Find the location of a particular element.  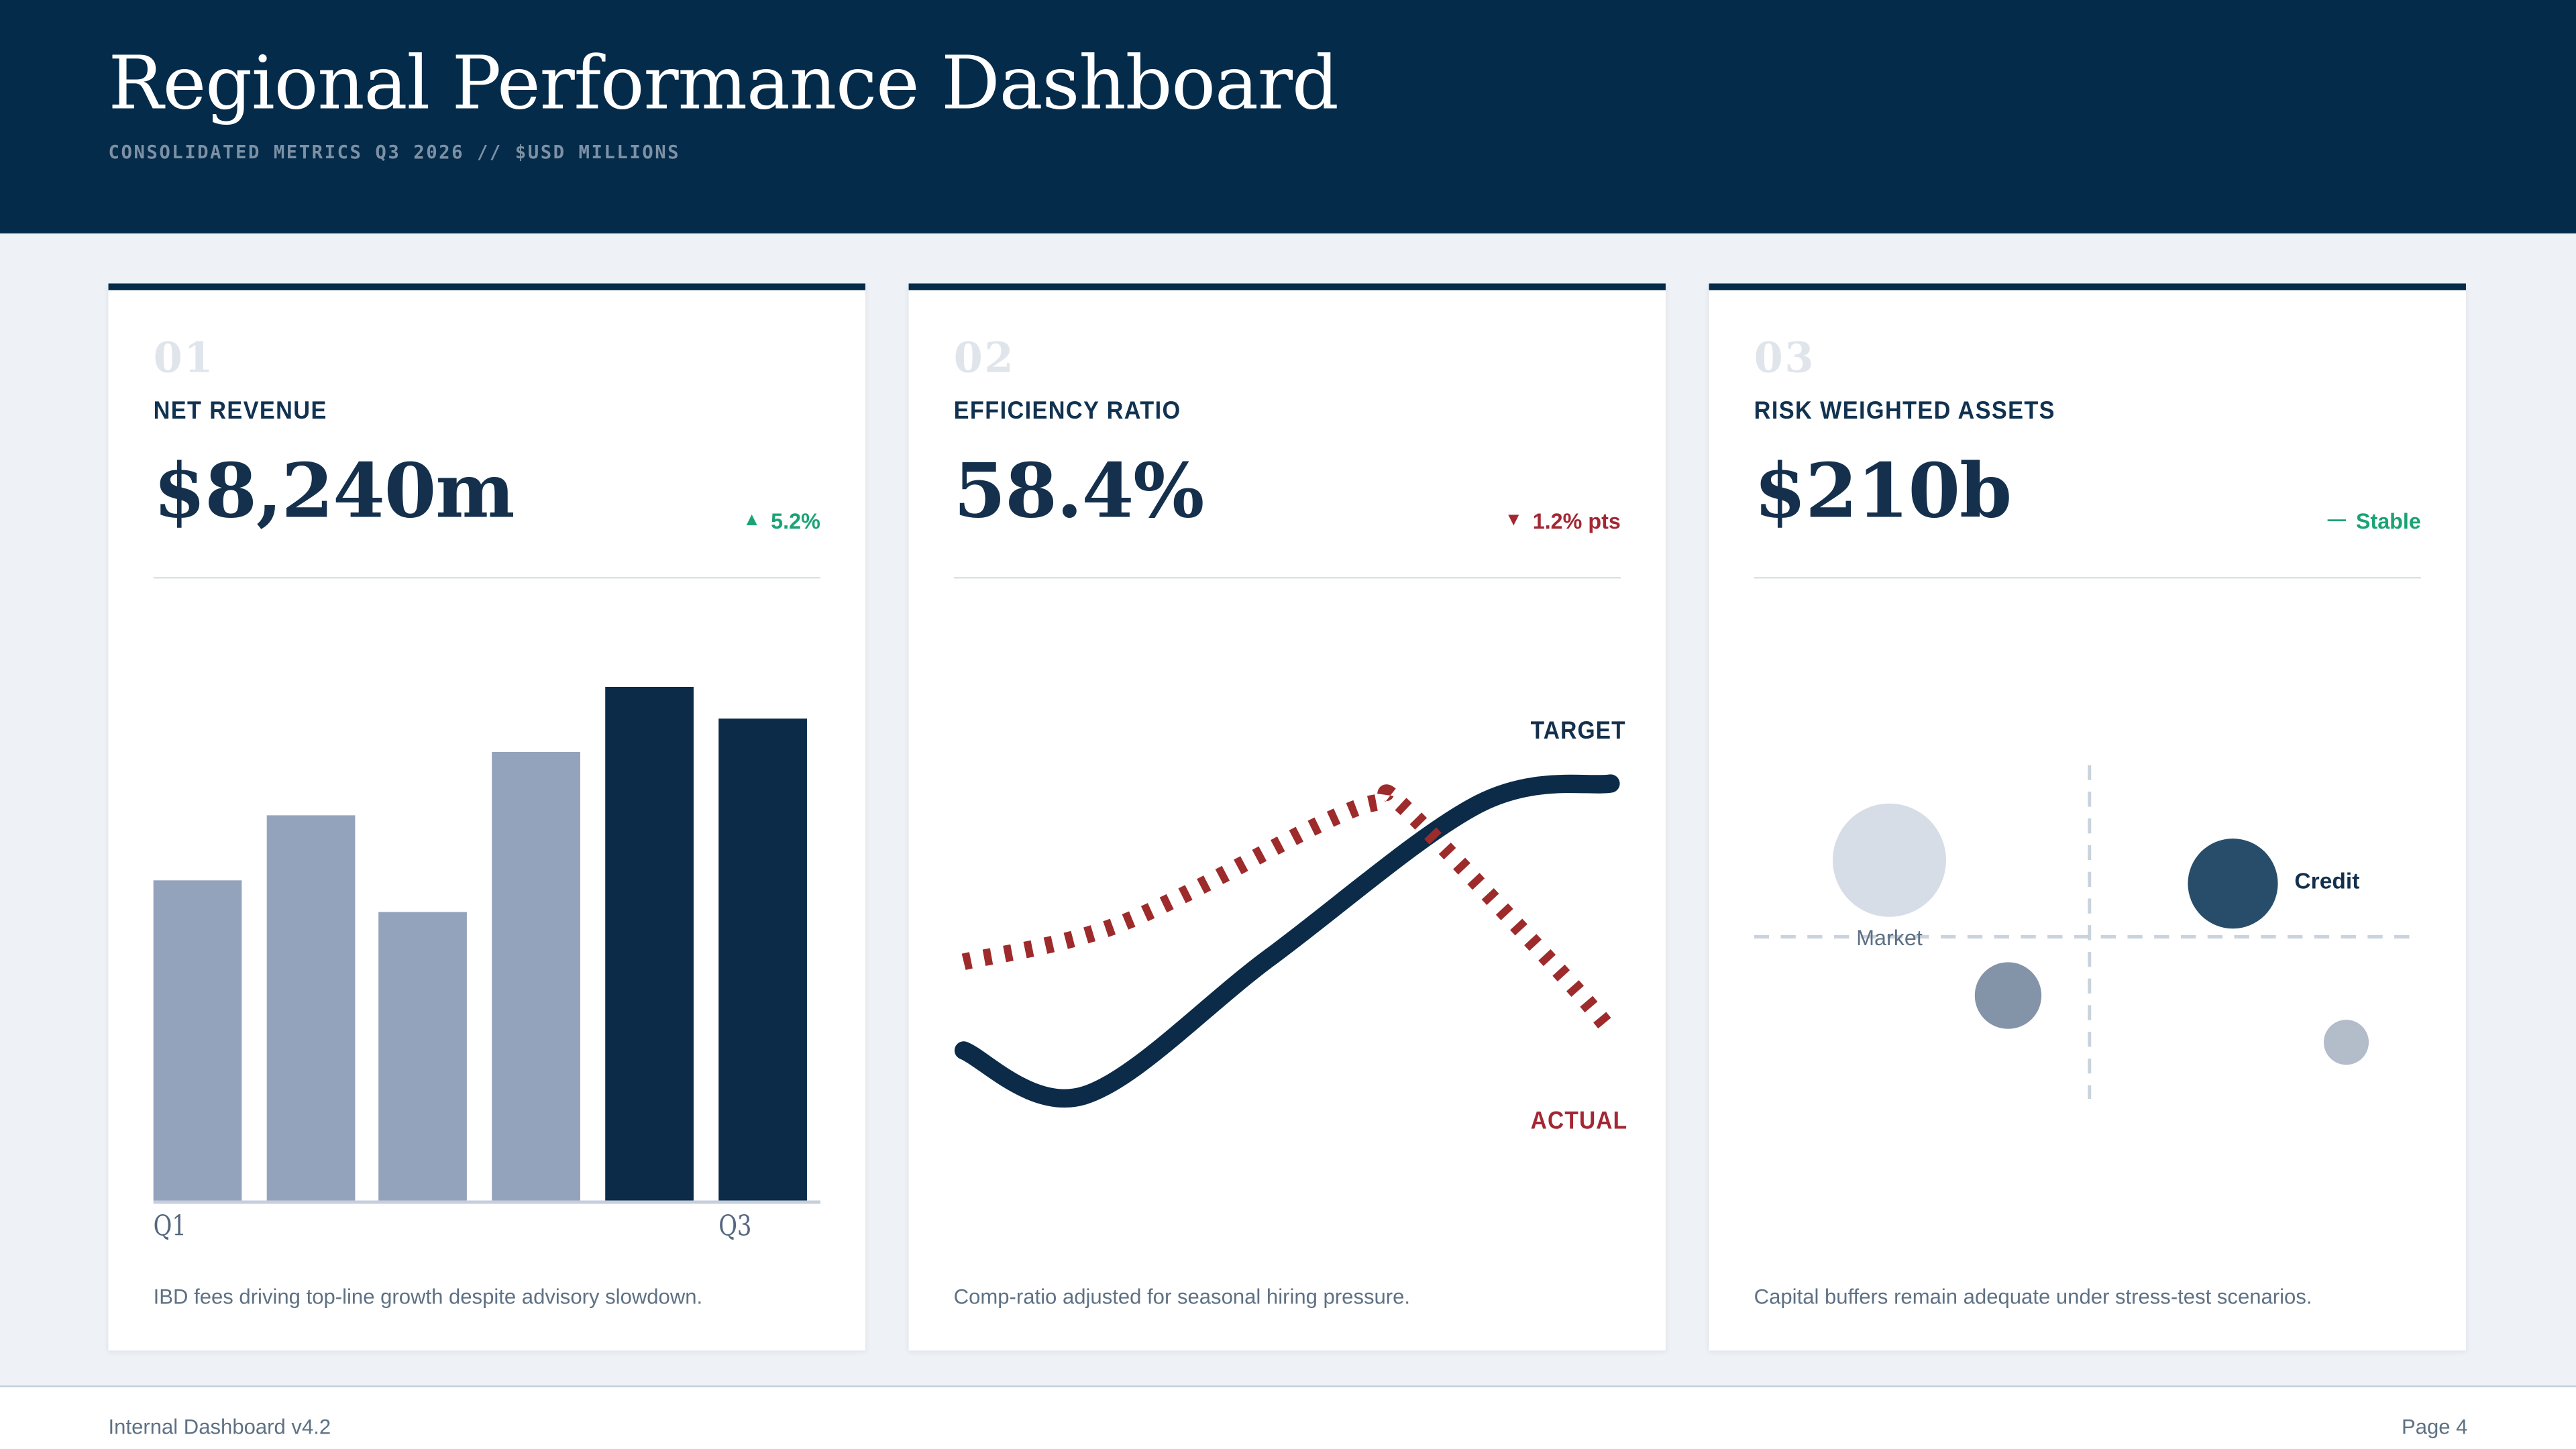

trend-badge: ▼ 1.2% pts is located at coordinates (1563, 520).